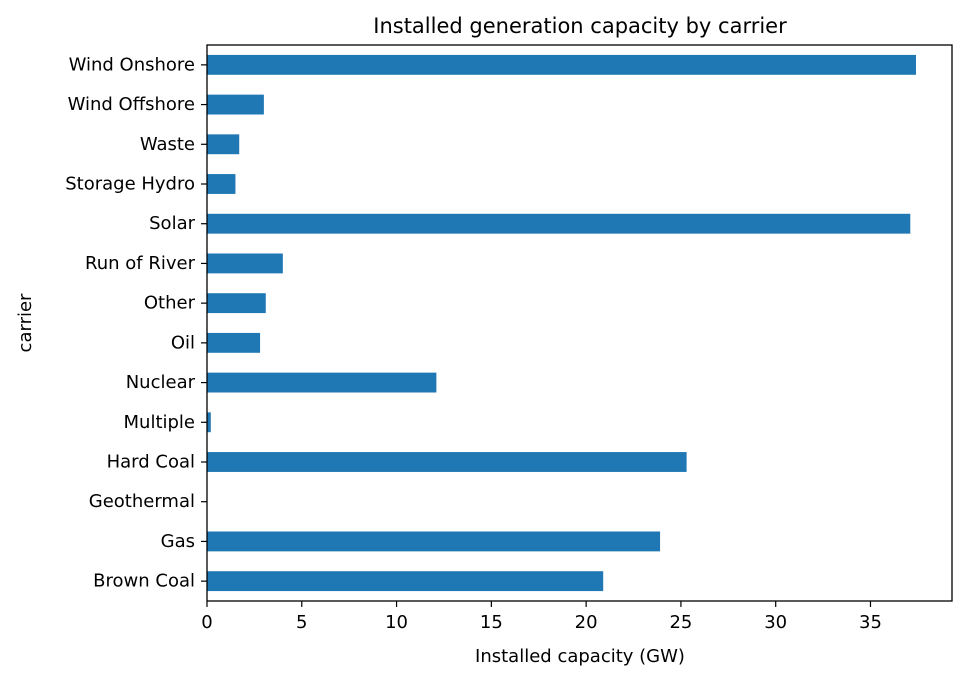 This screenshot has width=967, height=678. Describe the element at coordinates (235, 104) in the screenshot. I see `bar-wind-offshore` at that location.